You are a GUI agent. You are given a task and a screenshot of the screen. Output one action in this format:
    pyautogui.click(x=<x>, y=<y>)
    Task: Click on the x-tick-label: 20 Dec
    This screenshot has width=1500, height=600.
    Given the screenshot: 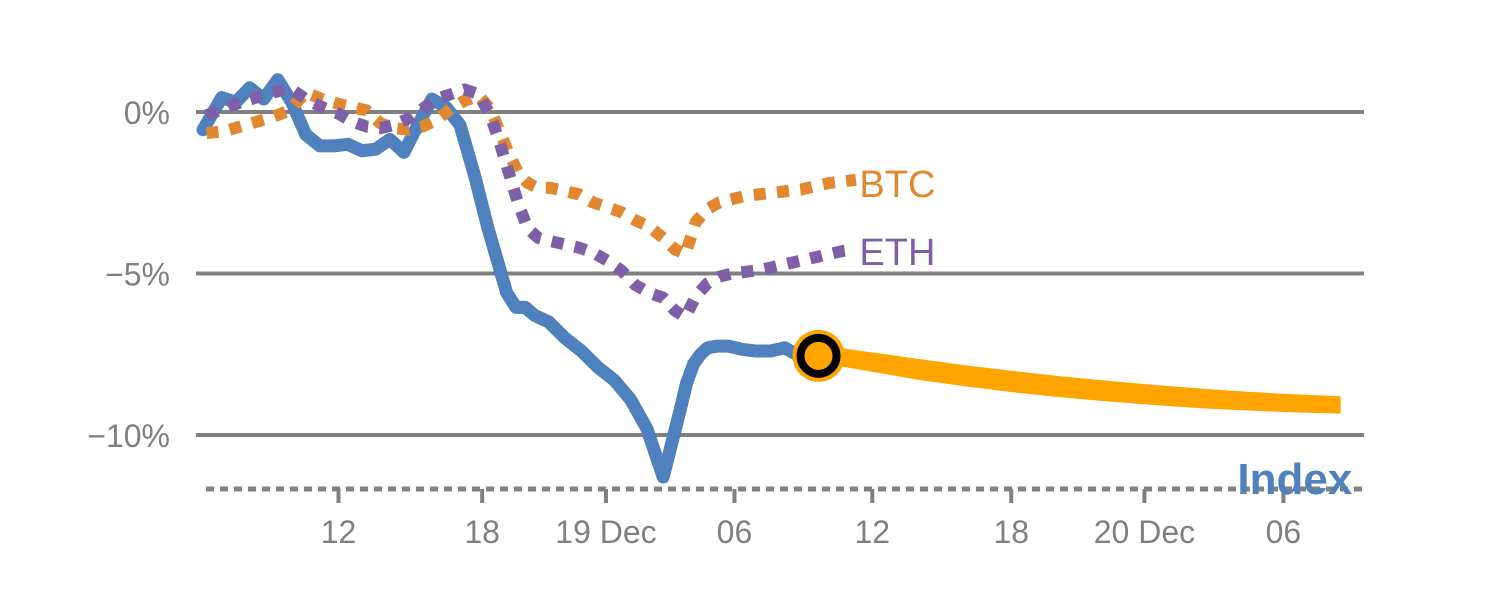 What is the action you would take?
    pyautogui.click(x=1144, y=532)
    